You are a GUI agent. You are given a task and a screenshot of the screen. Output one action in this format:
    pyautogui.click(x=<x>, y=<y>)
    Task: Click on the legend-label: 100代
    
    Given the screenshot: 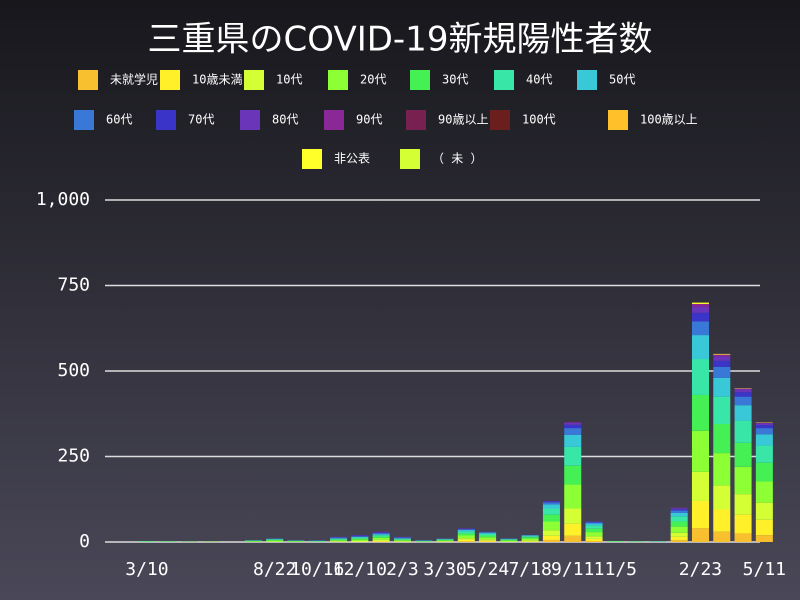 What is the action you would take?
    pyautogui.click(x=539, y=120)
    